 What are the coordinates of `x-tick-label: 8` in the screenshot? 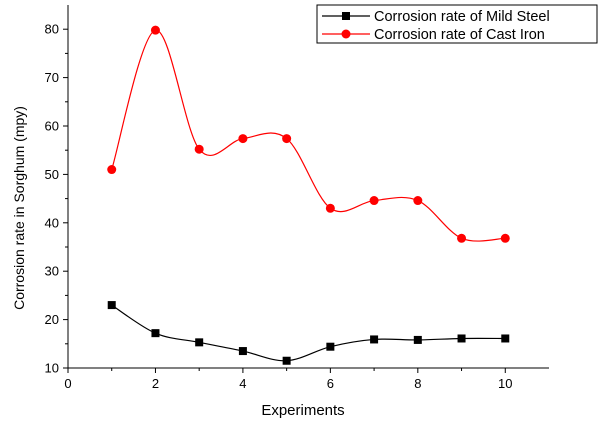 It's located at (417, 383).